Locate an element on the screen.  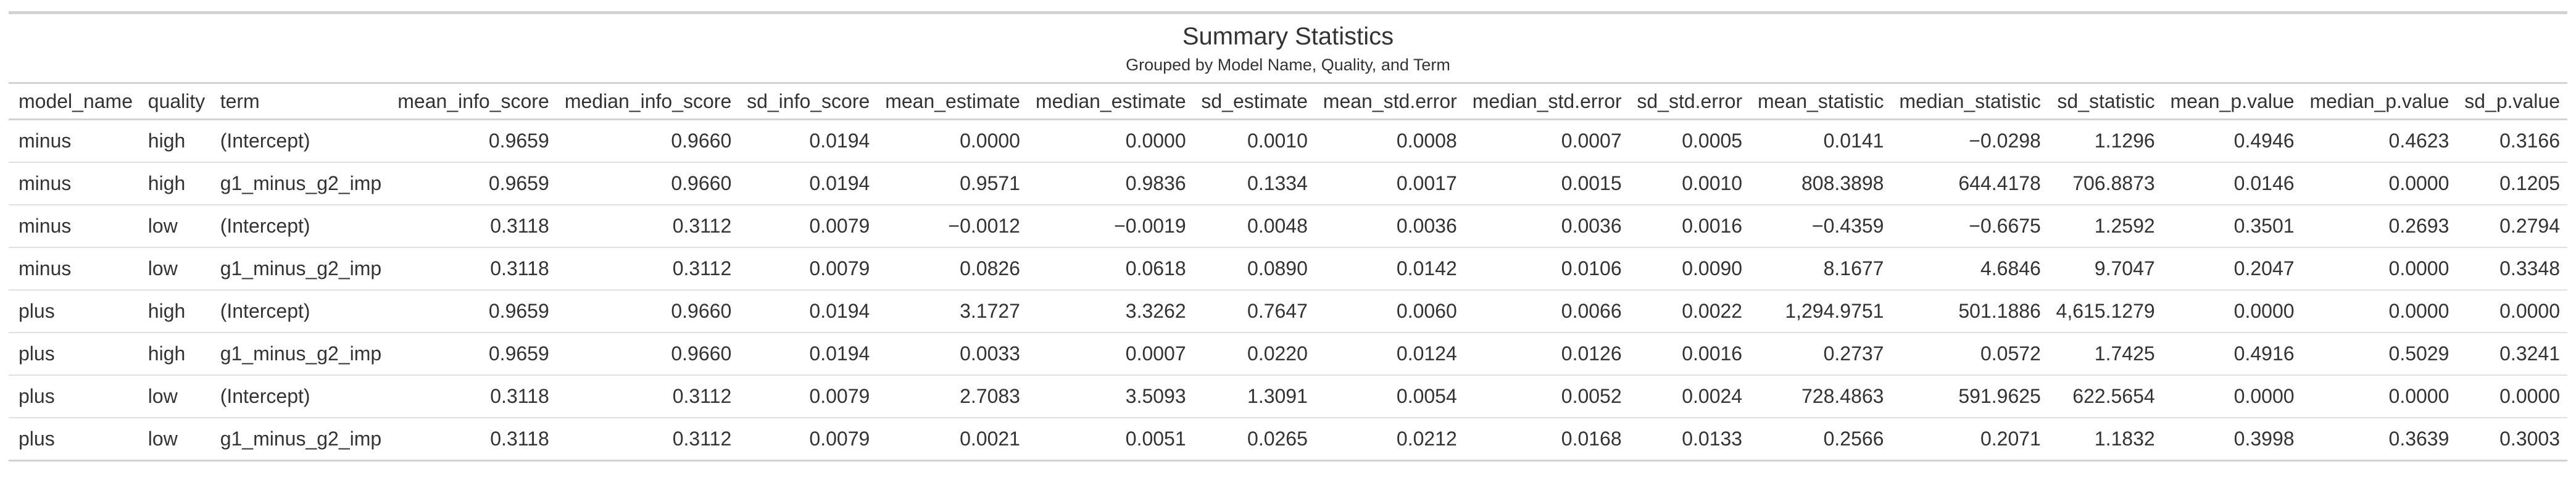
column-header-median-p-value: median_p.value is located at coordinates (2379, 100).